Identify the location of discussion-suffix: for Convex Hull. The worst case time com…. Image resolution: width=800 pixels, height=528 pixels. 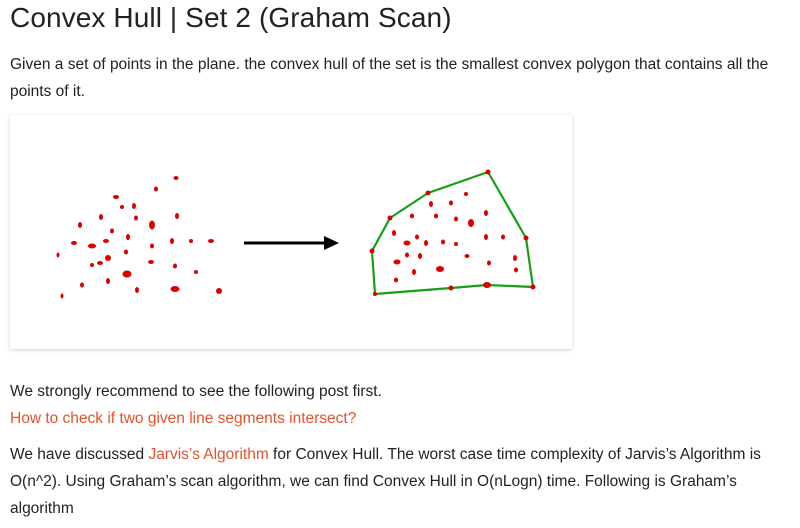
(385, 481).